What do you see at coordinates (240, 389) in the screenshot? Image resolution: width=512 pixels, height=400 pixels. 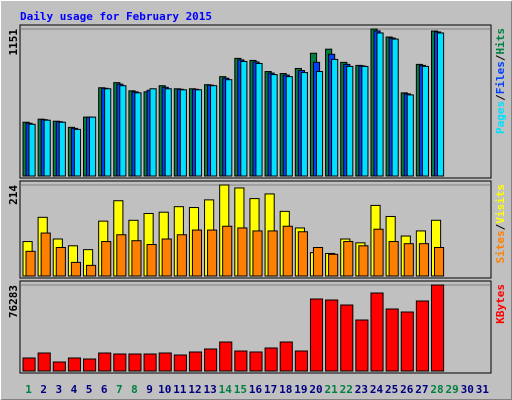 I see `x-tick-label: 15` at bounding box center [240, 389].